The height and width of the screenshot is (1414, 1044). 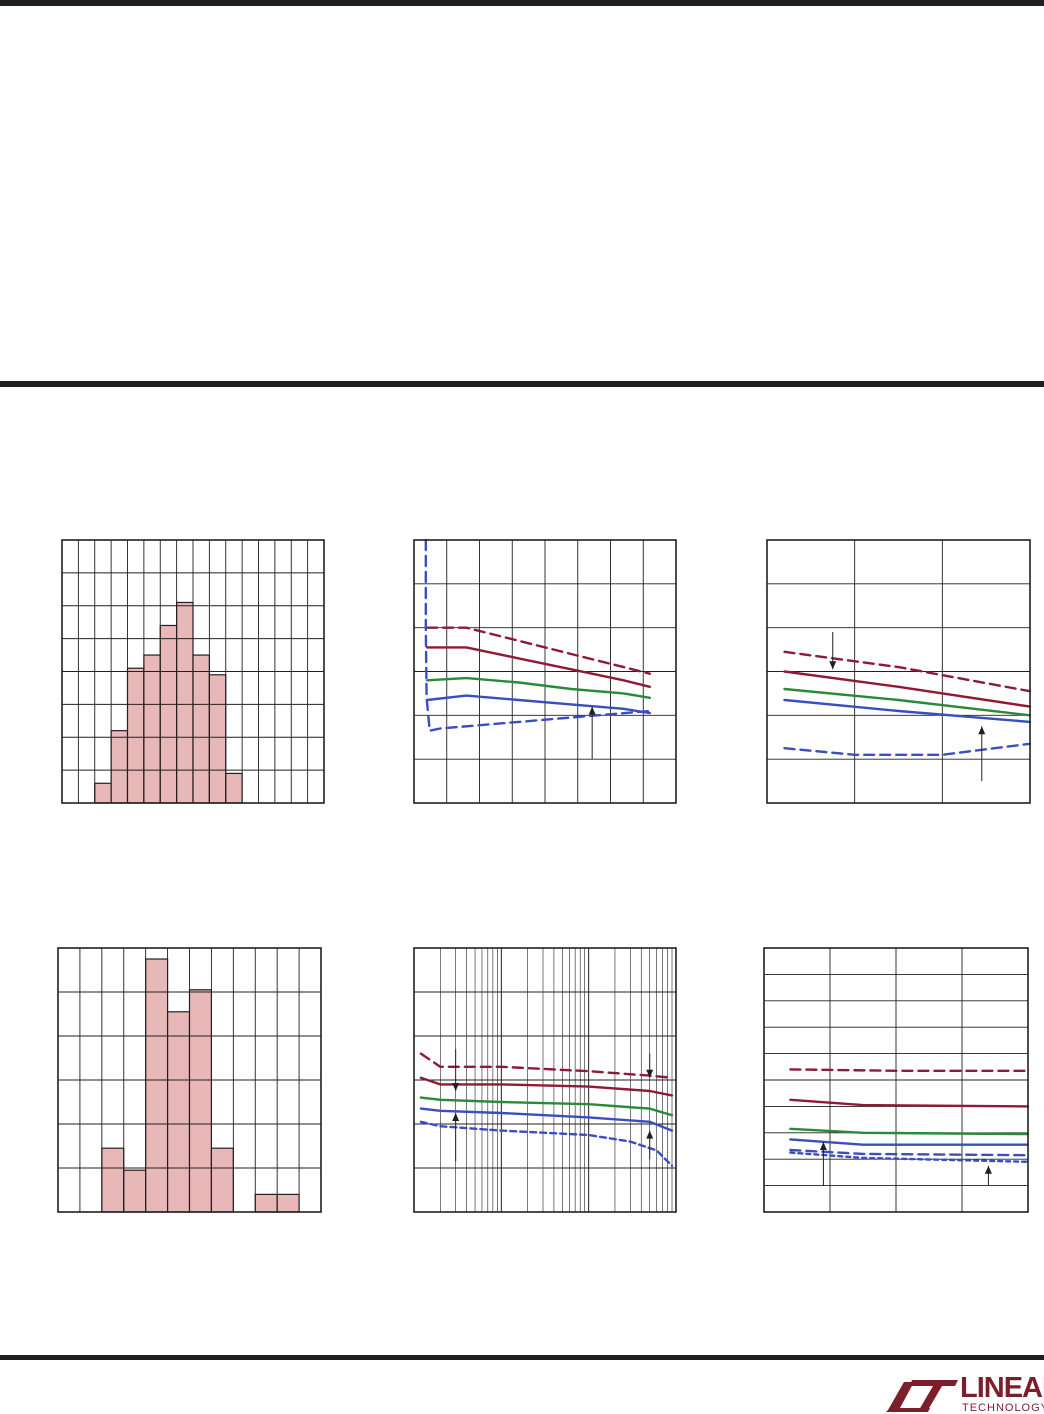 I want to click on brand-line2: TECHNOLOGY, so click(x=1003, y=1408).